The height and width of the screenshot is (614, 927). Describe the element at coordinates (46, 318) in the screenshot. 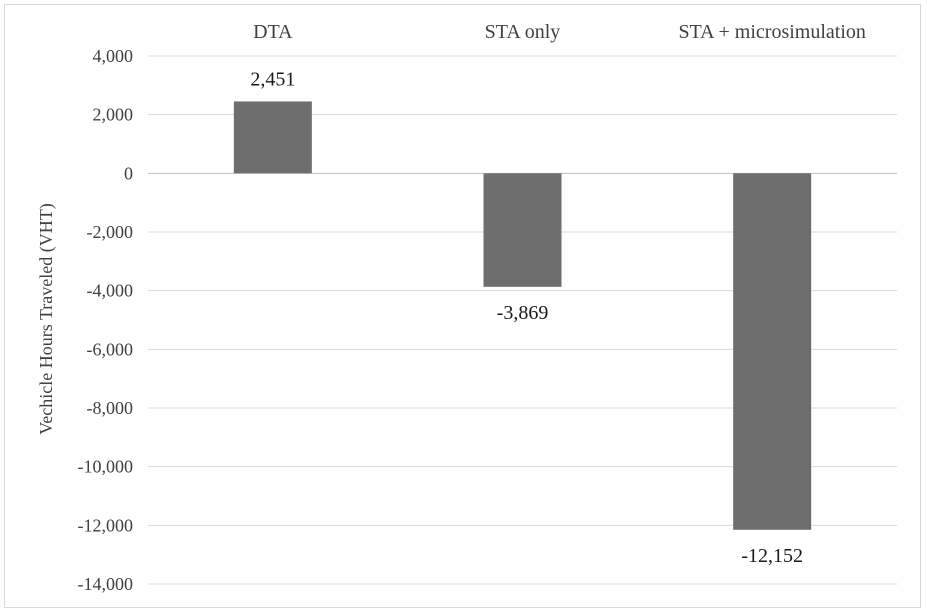

I see `y-axis-label: Vechicle Hours Traveled (VHT)` at that location.